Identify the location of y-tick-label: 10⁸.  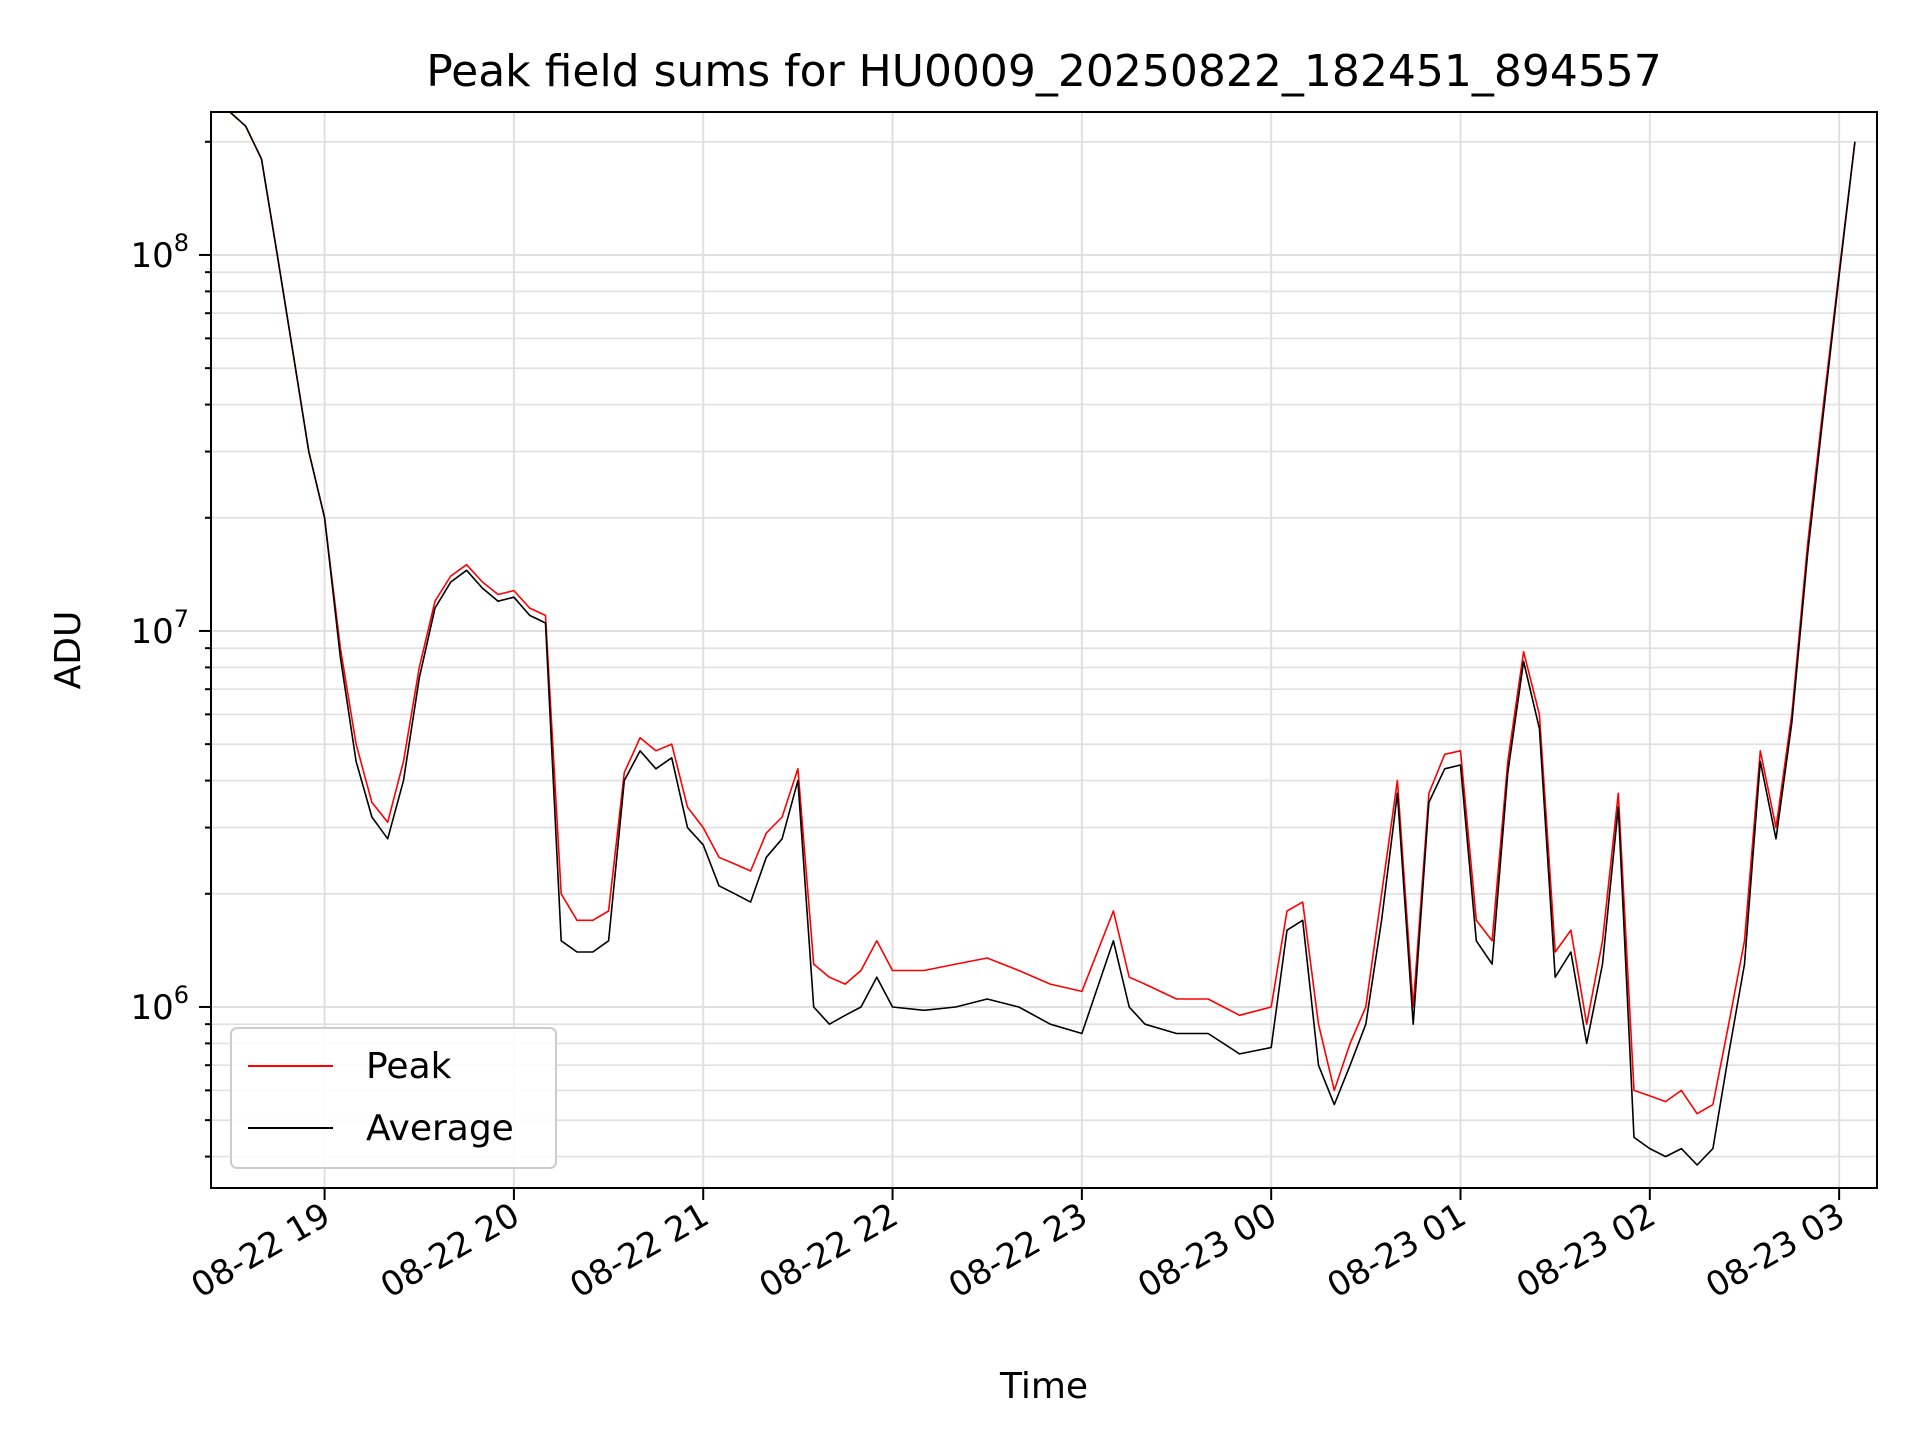
(159, 252).